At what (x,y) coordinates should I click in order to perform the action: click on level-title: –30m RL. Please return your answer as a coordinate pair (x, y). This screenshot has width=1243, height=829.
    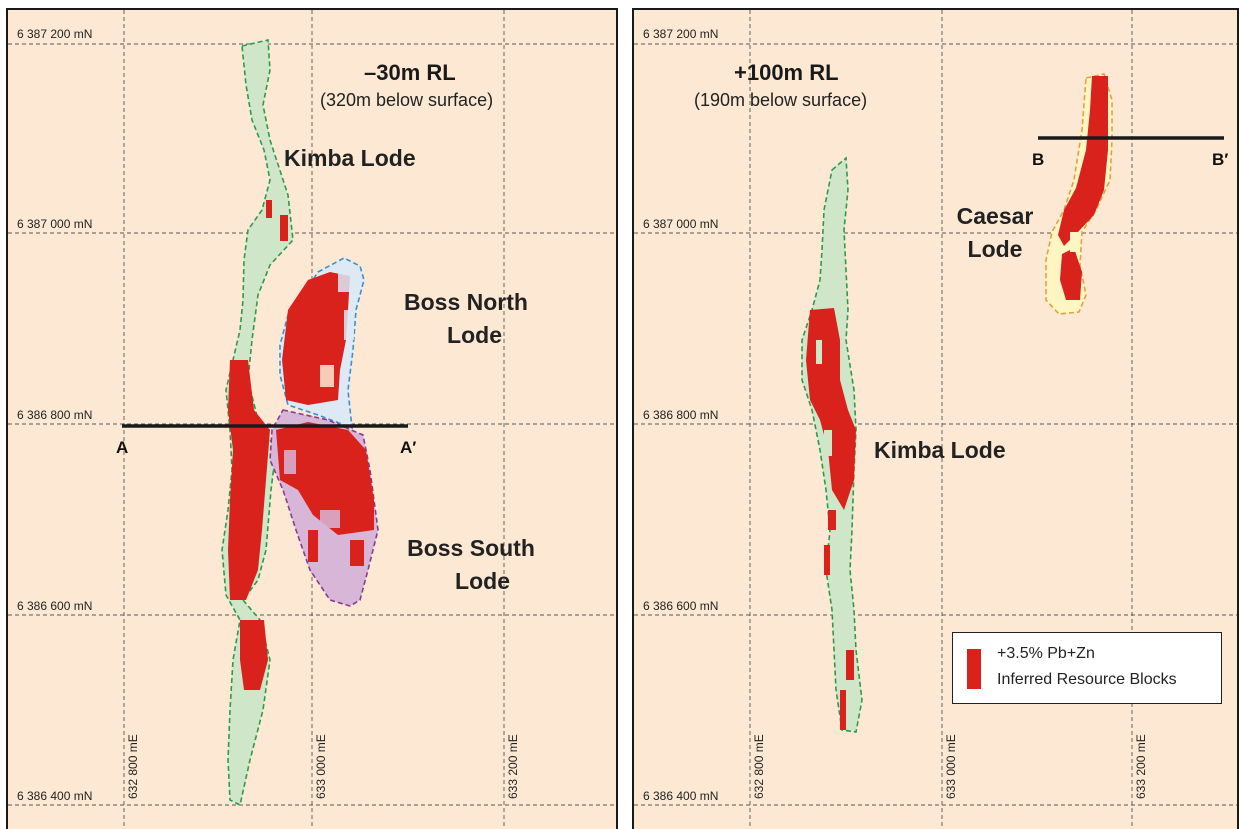
    Looking at the image, I should click on (410, 72).